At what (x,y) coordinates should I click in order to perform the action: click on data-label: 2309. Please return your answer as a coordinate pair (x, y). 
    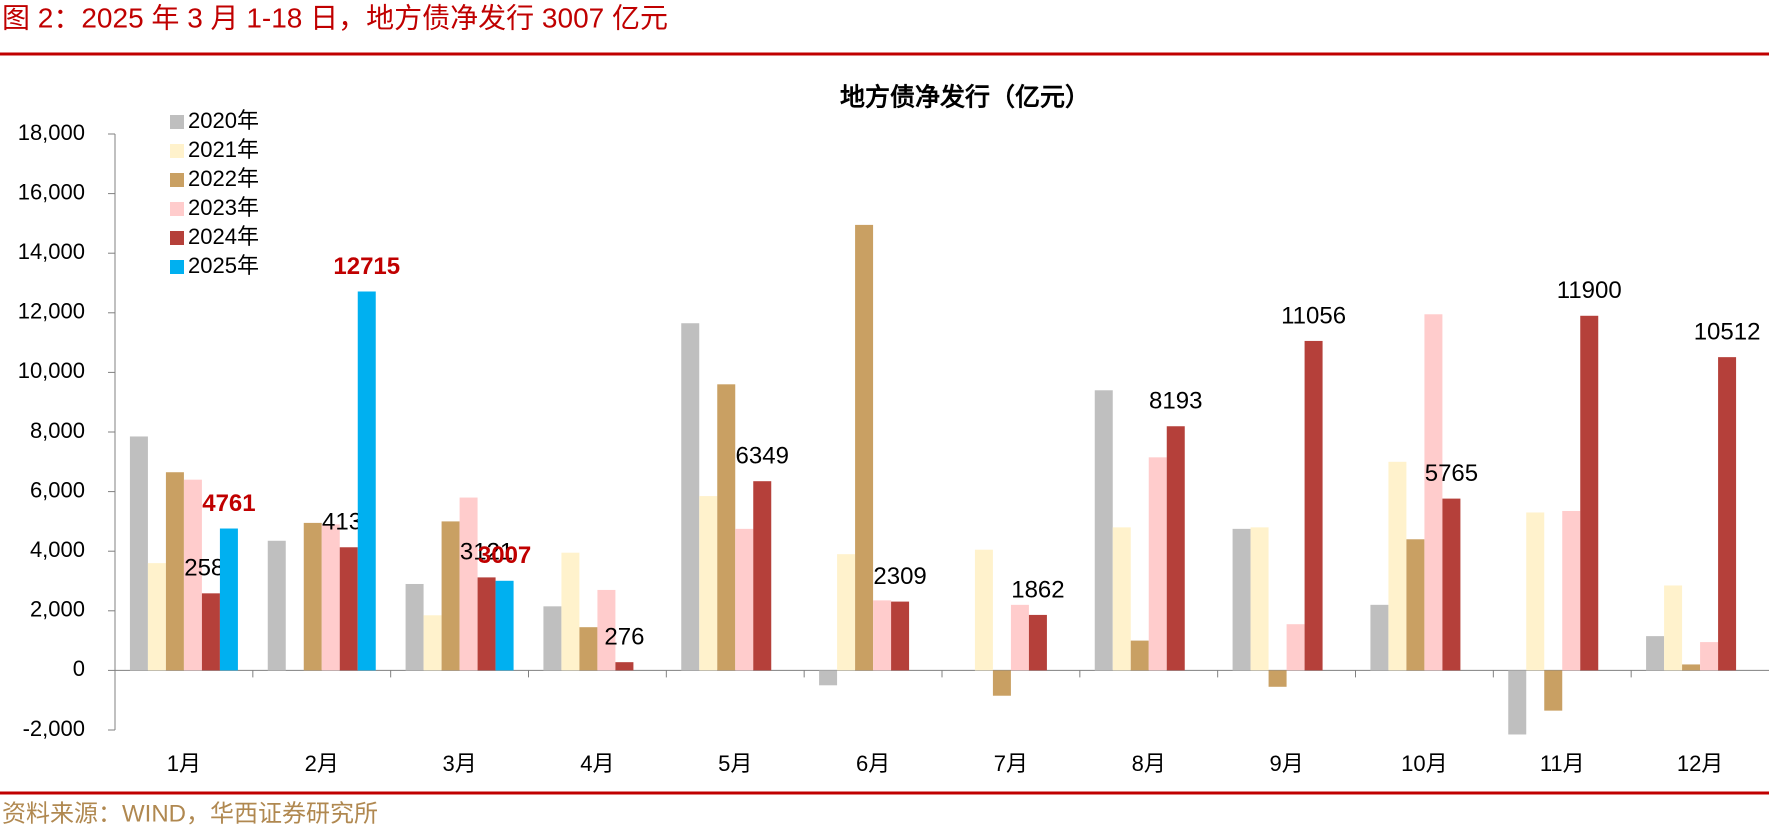
    Looking at the image, I should click on (899, 576).